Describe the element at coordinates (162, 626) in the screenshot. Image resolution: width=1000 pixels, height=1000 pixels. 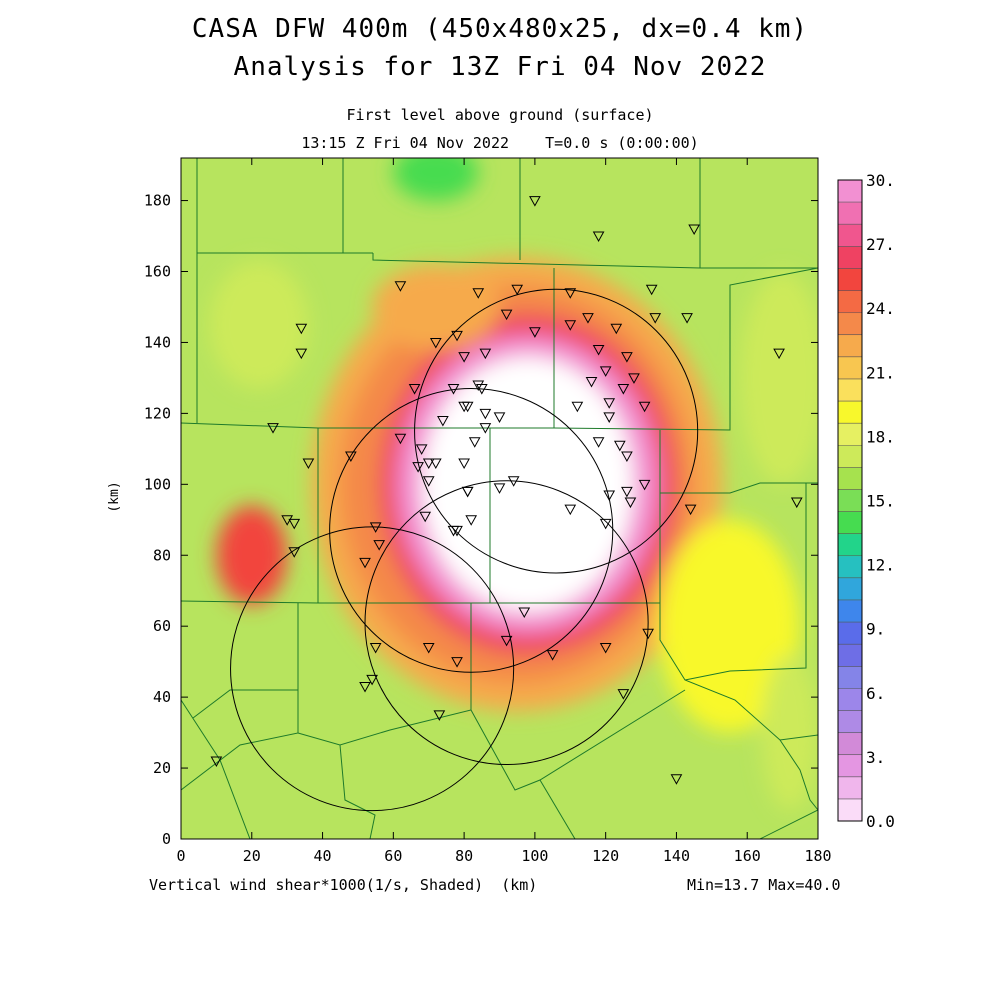
I see `y-tick-label: 60` at that location.